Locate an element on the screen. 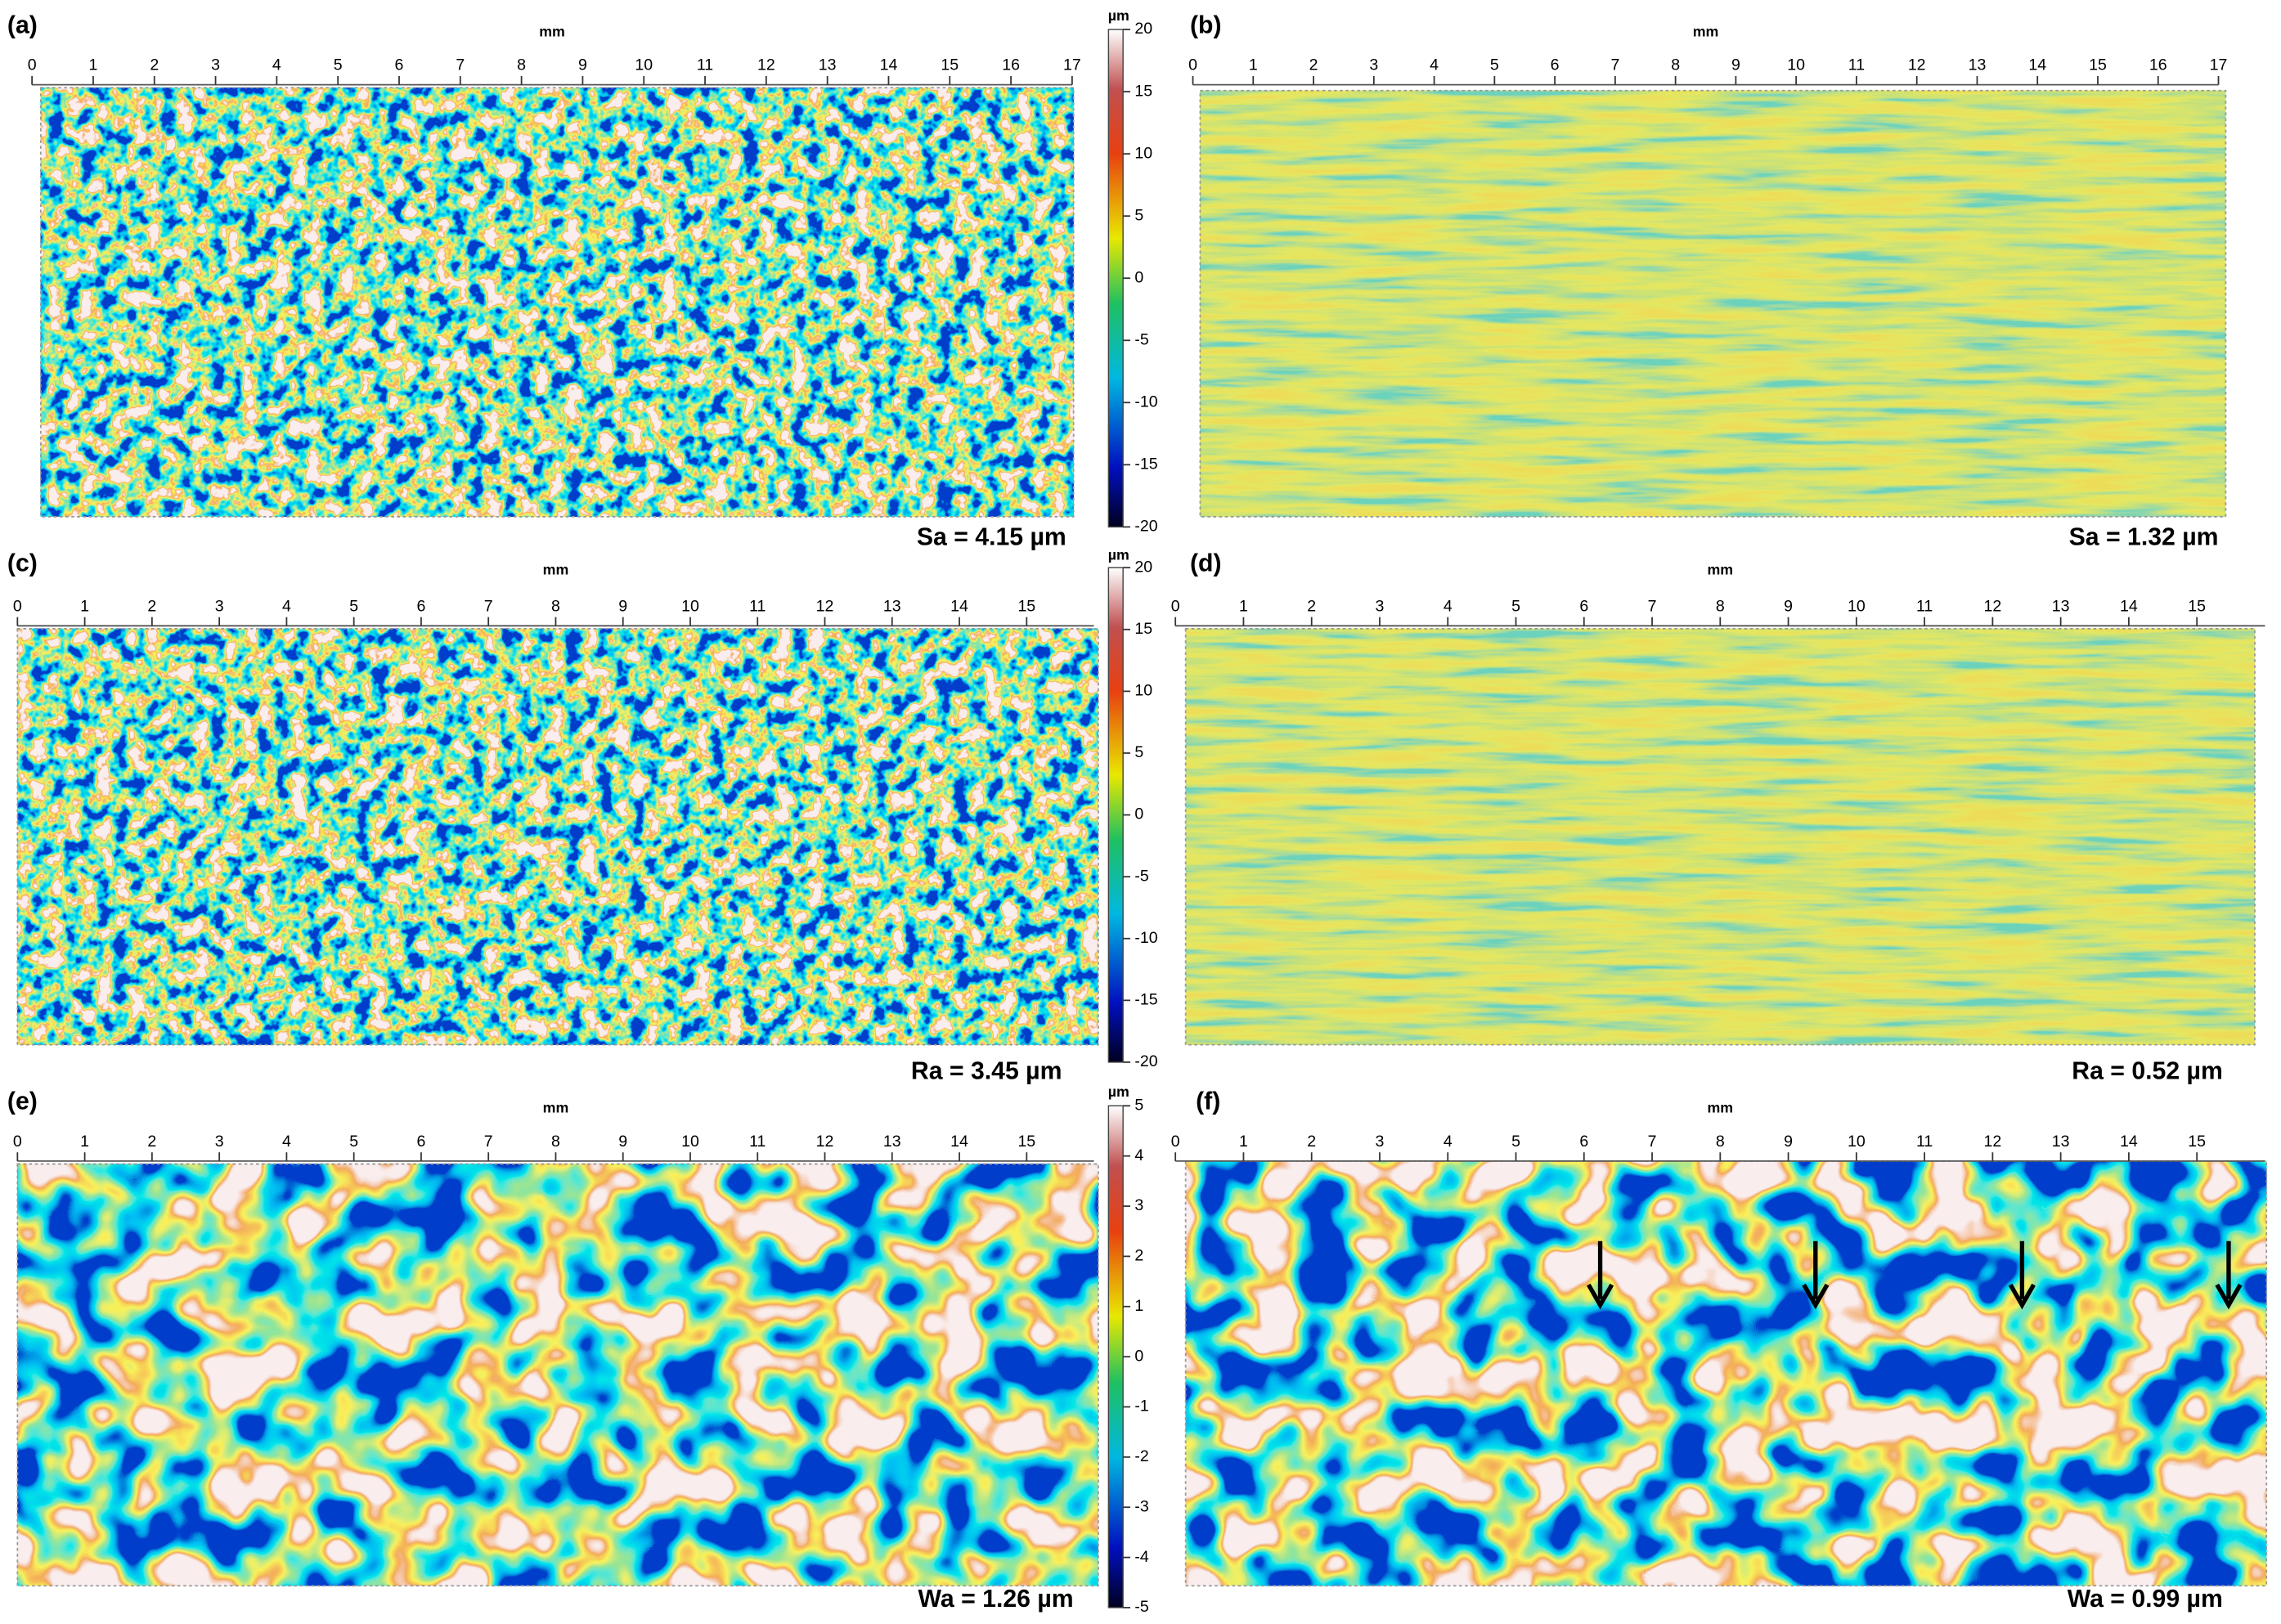  colorbar-tick-label: 3 is located at coordinates (1138, 1205).